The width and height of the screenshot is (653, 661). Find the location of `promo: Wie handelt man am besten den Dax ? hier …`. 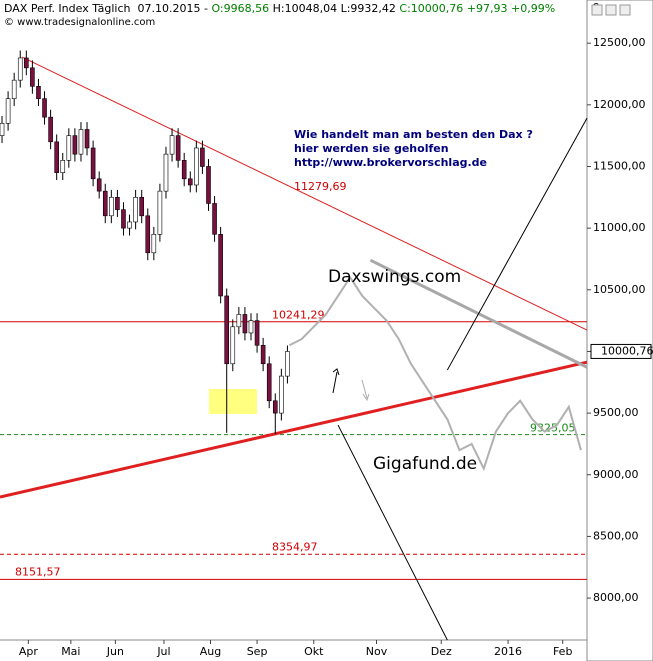

promo: Wie handelt man am besten den Dax ? hier … is located at coordinates (413, 149).